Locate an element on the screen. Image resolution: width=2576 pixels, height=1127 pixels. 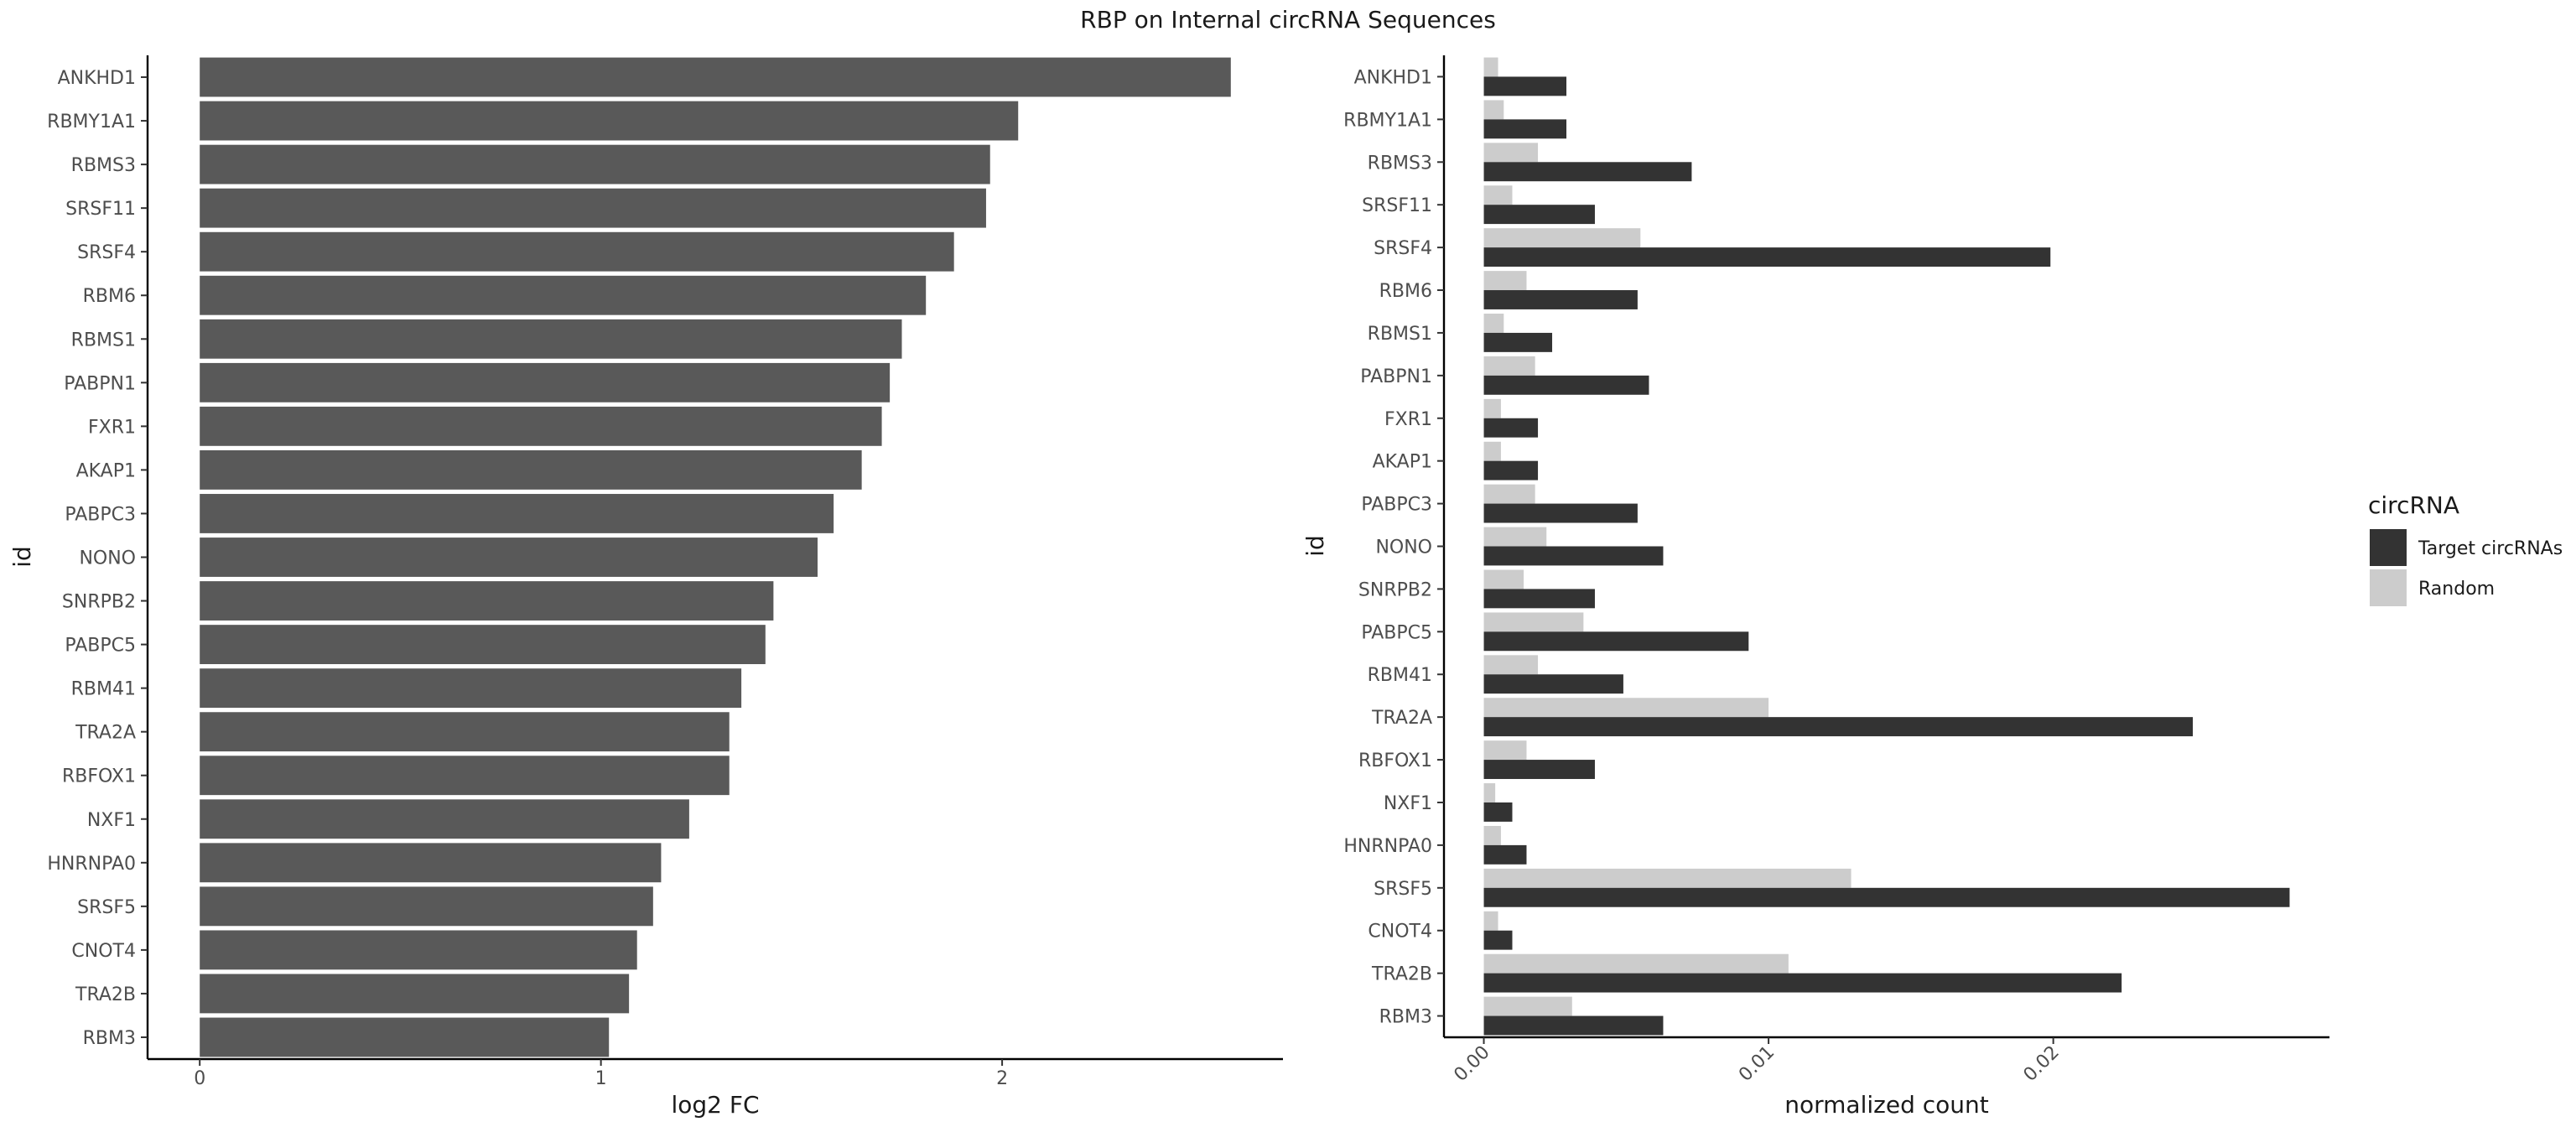
bar-random-rbms1 is located at coordinates (1493, 323).